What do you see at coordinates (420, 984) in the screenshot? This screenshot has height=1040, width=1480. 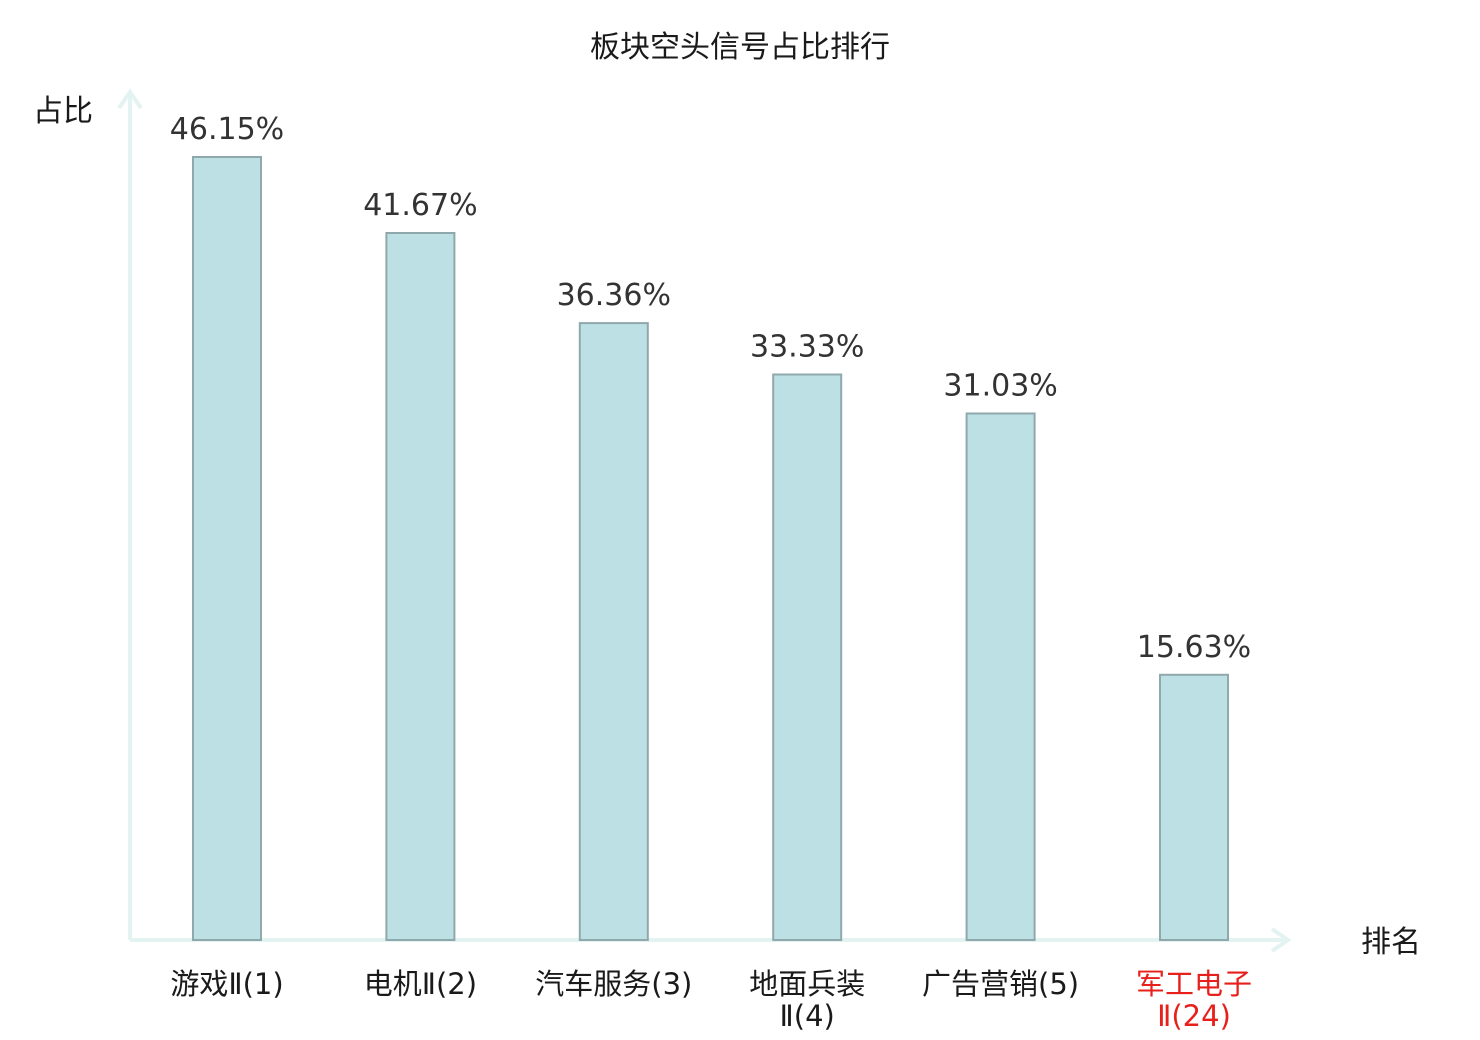 I see `category-label-2: 电机Ⅱ(2)` at bounding box center [420, 984].